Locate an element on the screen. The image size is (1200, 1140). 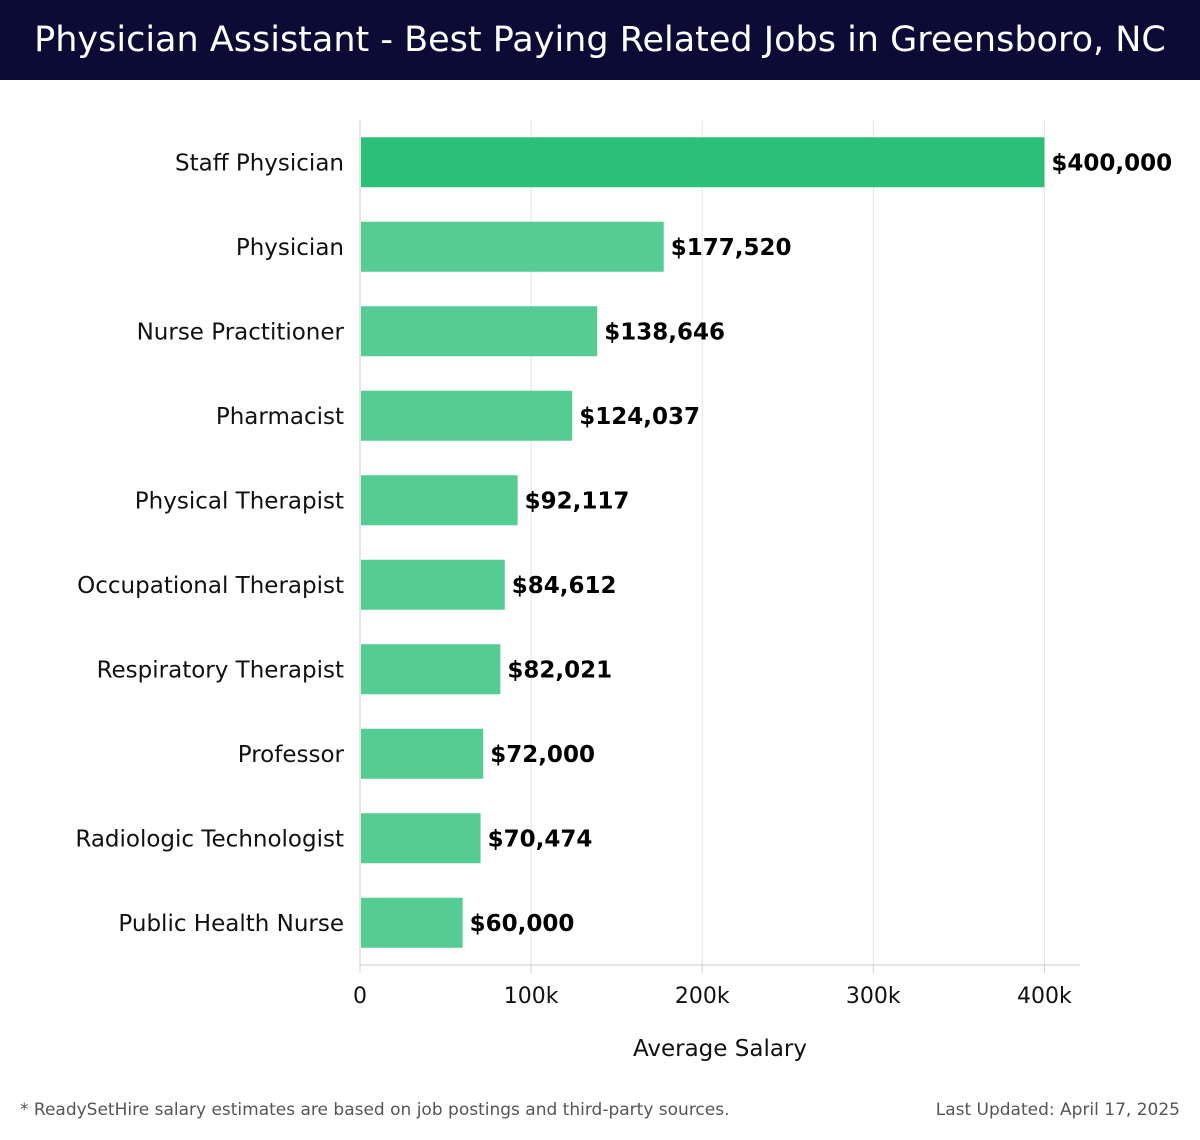
value-label: $400,000 is located at coordinates (1111, 163).